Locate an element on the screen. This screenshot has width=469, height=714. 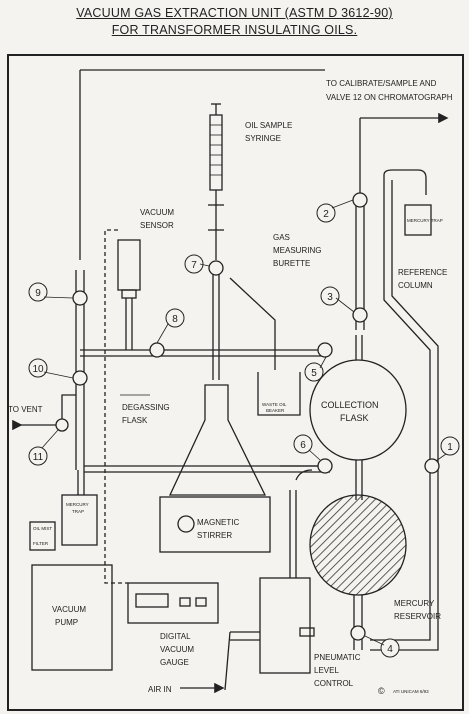
magnetic-stirrer is located at coordinates (215, 524).